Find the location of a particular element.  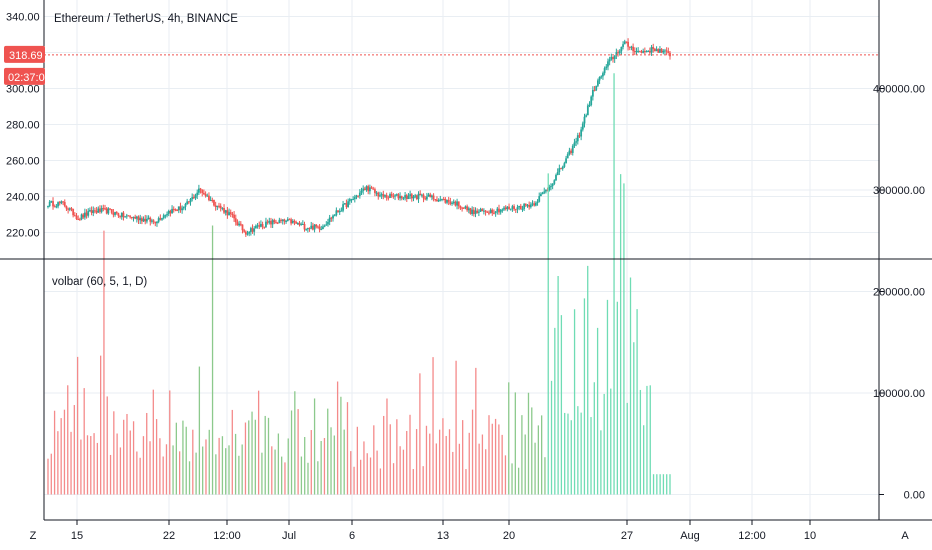

volume-axis-ticks: 400000.00 300000.00 200000.00 100000.00 0.00 is located at coordinates (899, 293).